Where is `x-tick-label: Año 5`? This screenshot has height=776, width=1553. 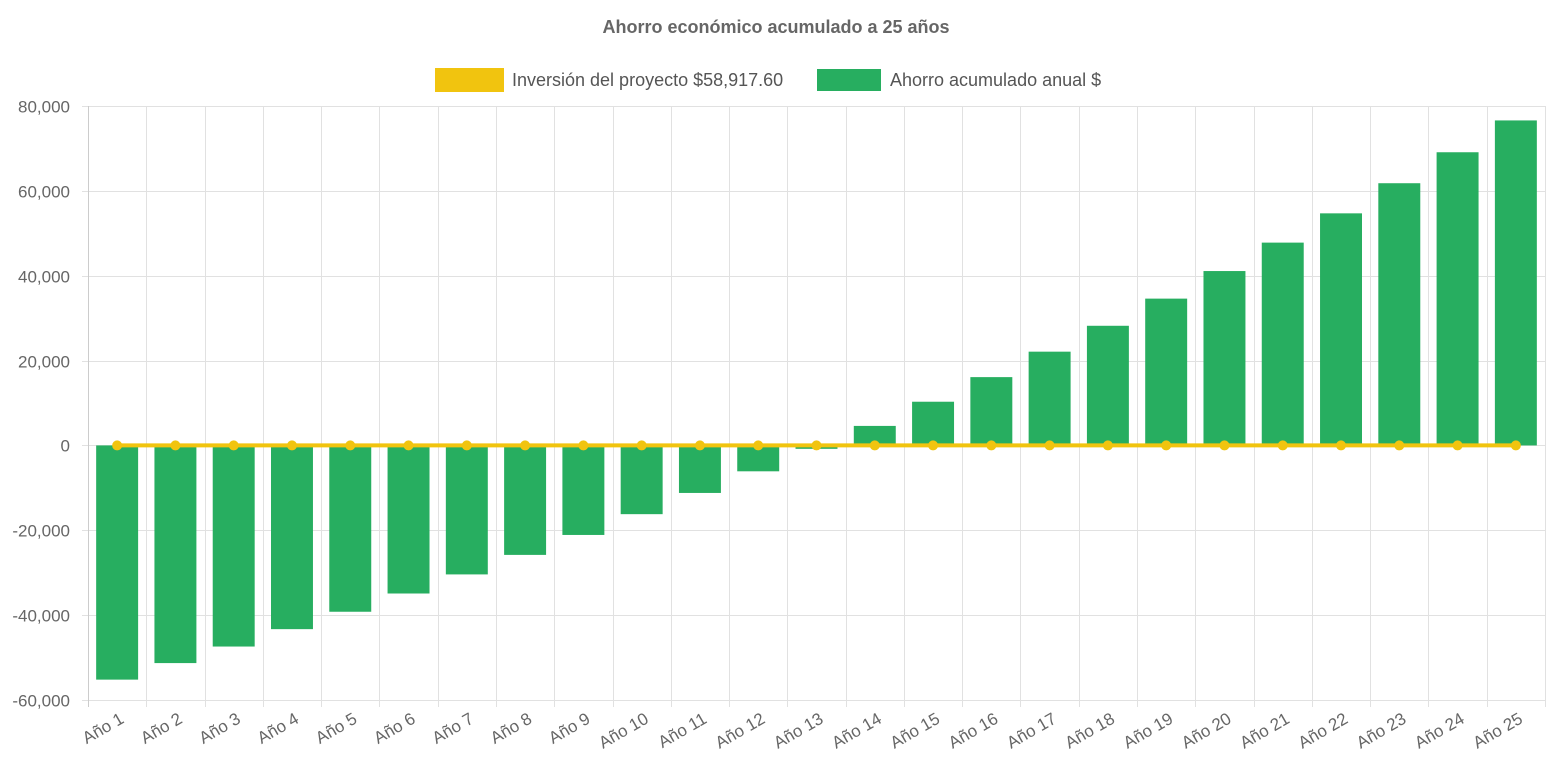
x-tick-label: Año 5 is located at coordinates (336, 728).